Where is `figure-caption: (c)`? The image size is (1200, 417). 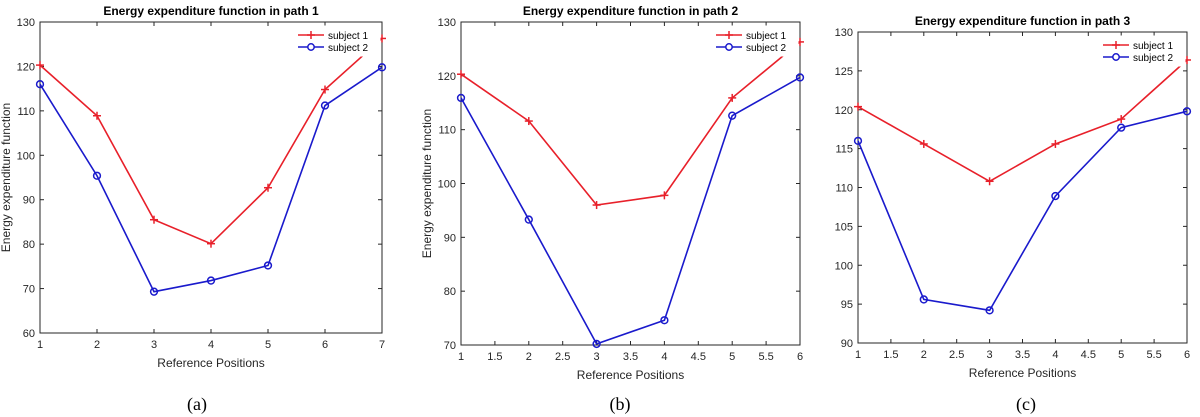
figure-caption: (c) is located at coordinates (1026, 404).